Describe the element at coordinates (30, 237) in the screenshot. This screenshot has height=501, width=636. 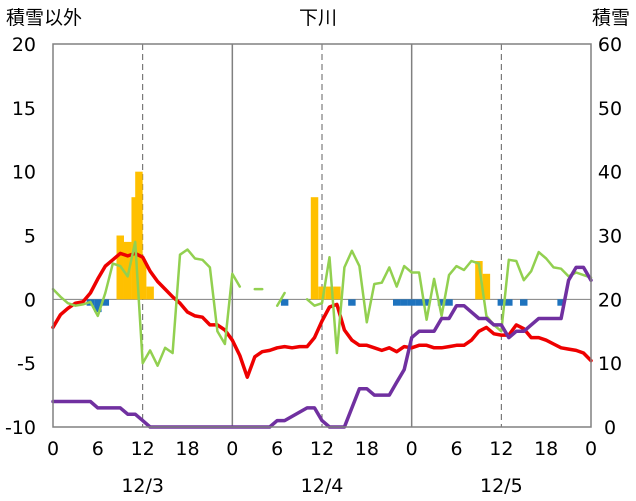
I see `y-tick-left: 5` at that location.